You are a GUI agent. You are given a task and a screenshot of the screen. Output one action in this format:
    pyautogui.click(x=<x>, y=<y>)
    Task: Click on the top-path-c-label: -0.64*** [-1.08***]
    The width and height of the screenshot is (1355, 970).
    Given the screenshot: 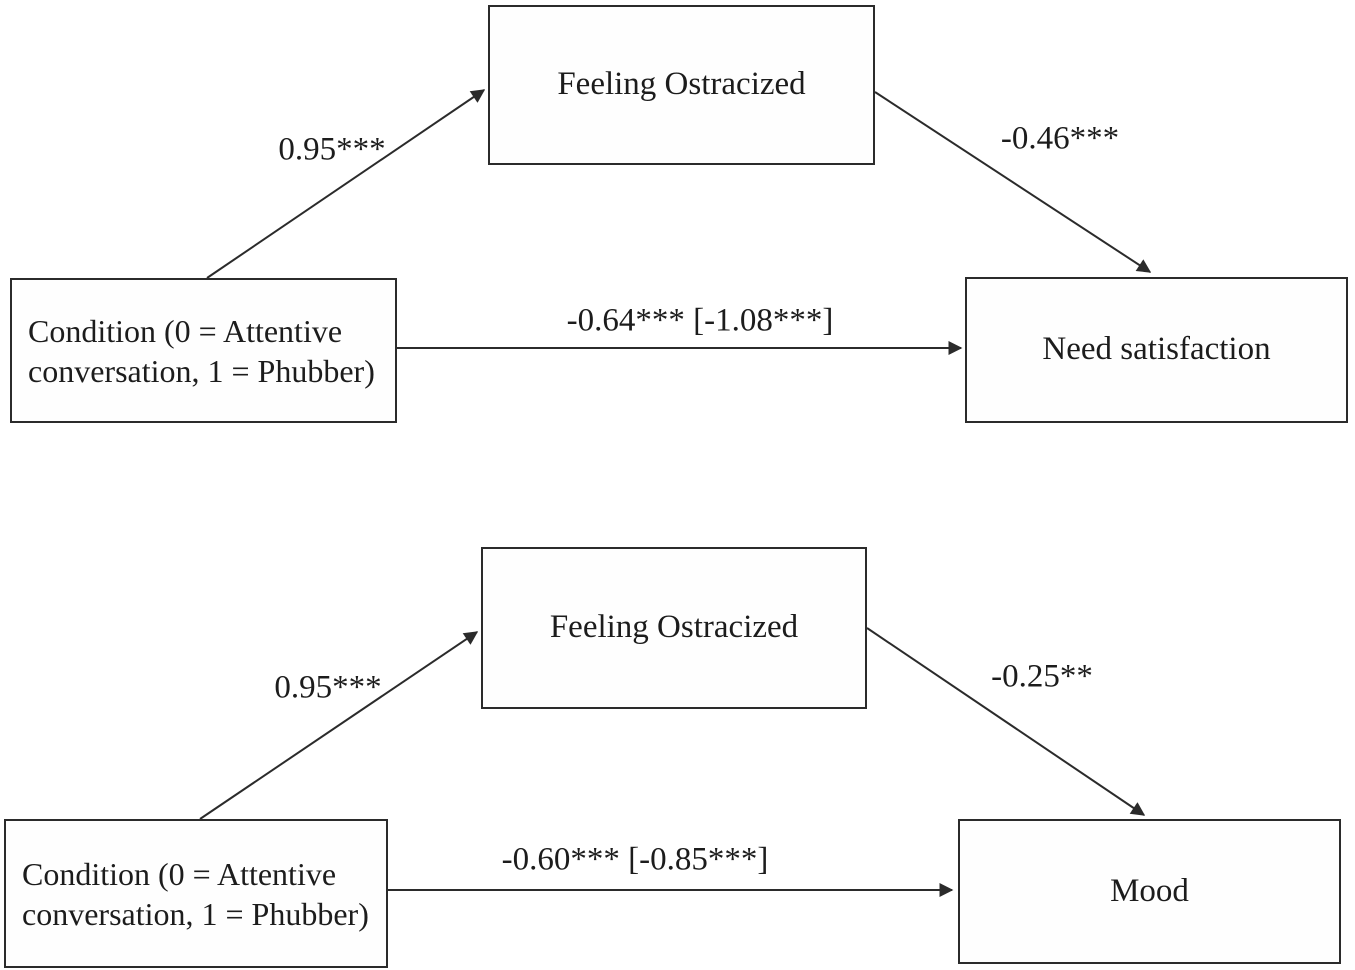 What is the action you would take?
    pyautogui.click(x=700, y=320)
    